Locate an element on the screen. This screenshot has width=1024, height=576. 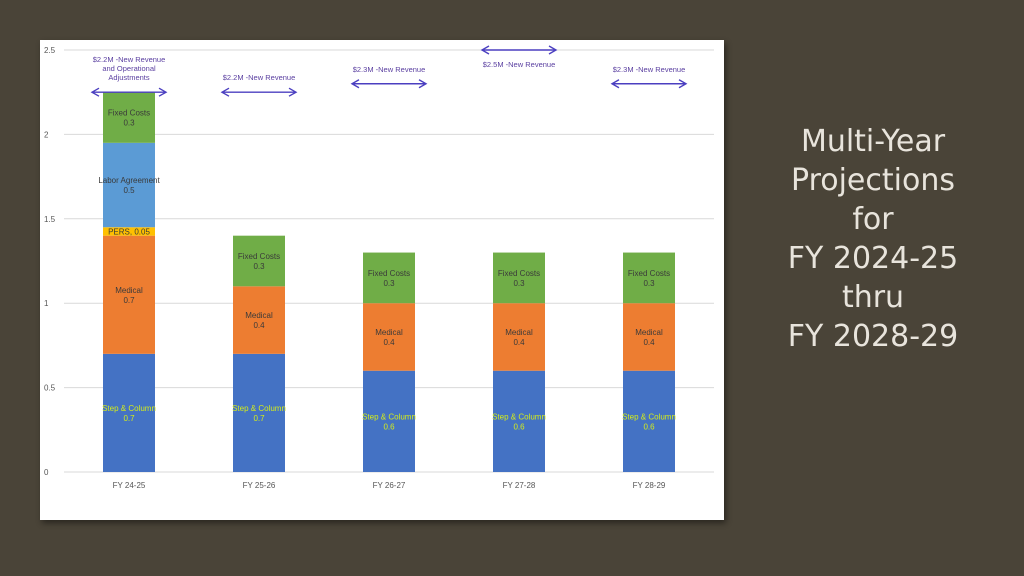
revenue-annotation: $2.5M -New Revenue is located at coordinates (519, 57).